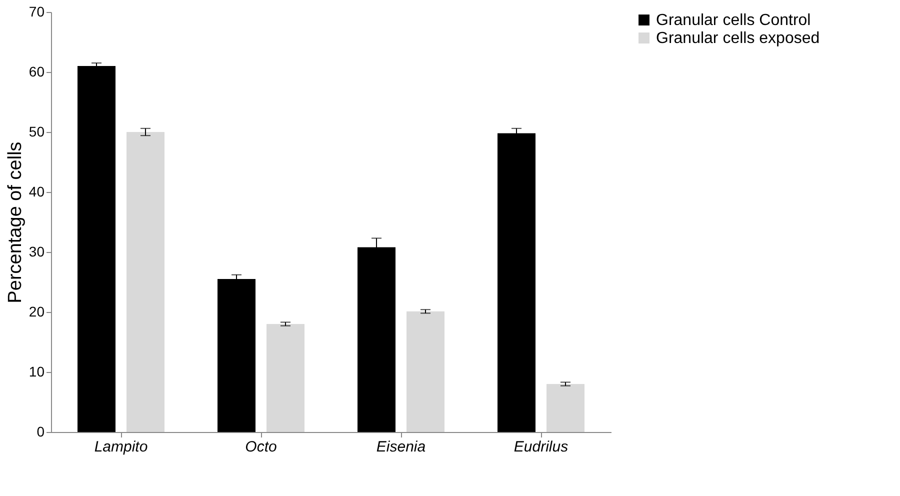  What do you see at coordinates (40, 432) in the screenshot?
I see `y-tick-label: 0` at bounding box center [40, 432].